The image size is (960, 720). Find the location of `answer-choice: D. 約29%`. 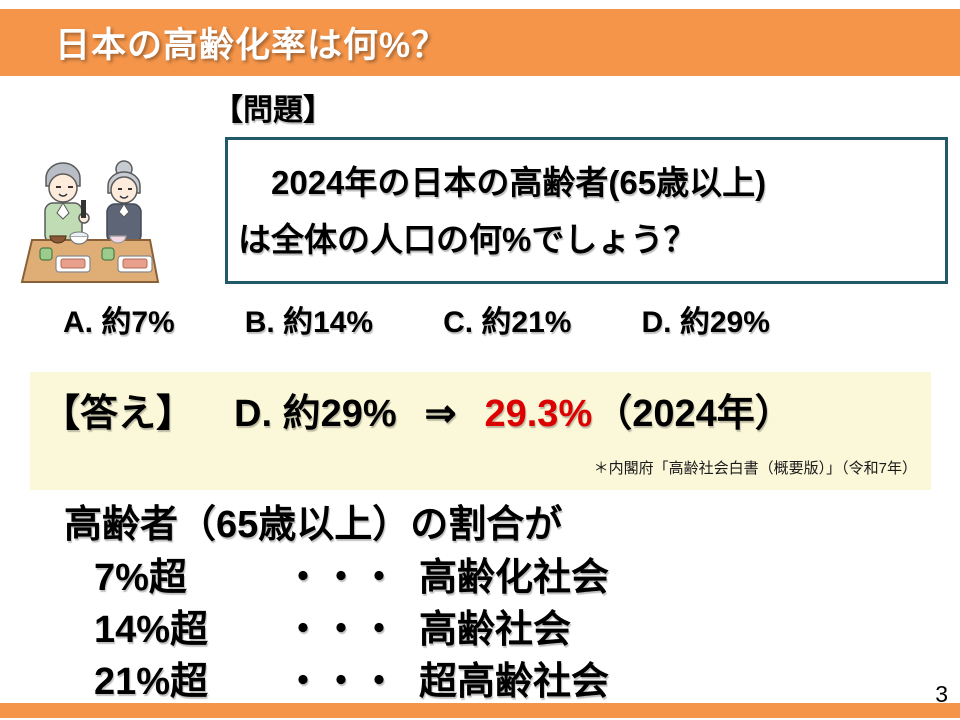

answer-choice: D. 約29% is located at coordinates (315, 414).